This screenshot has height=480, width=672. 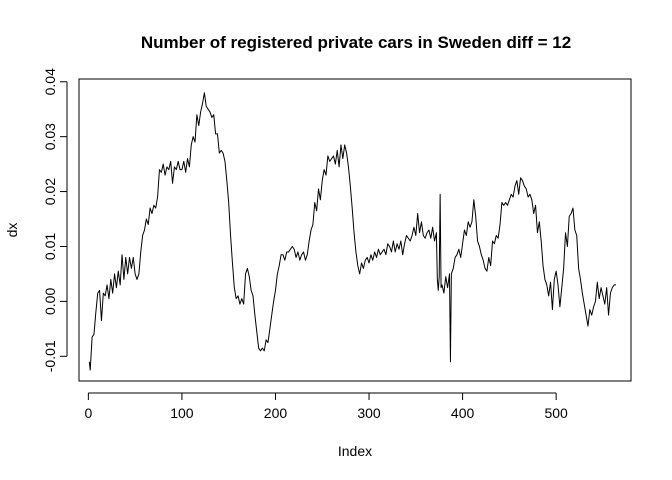 I want to click on y-tick-label: -0.01, so click(x=50, y=356).